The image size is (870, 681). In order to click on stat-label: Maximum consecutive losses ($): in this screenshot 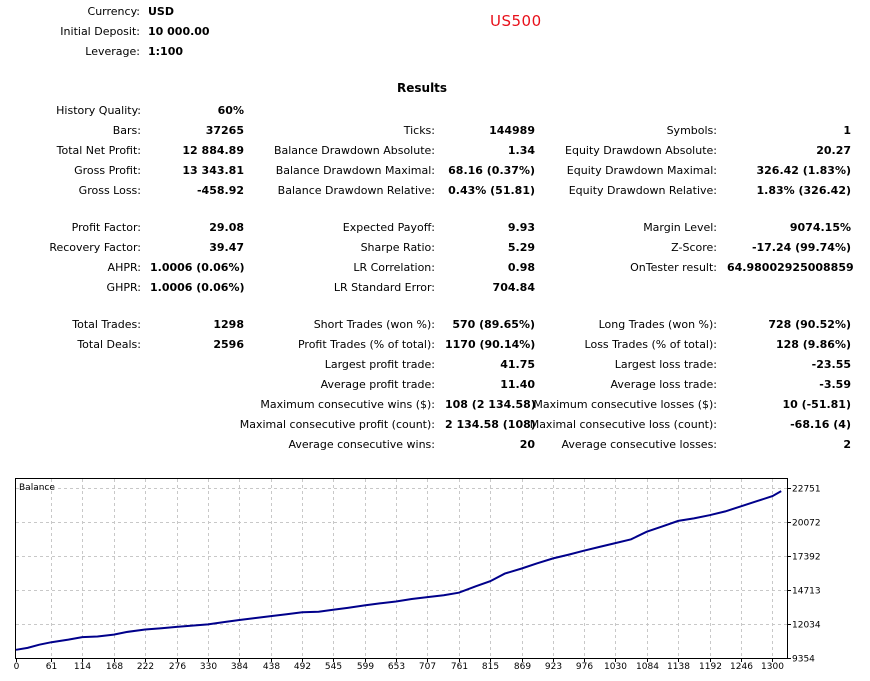, I will do `click(625, 404)`.